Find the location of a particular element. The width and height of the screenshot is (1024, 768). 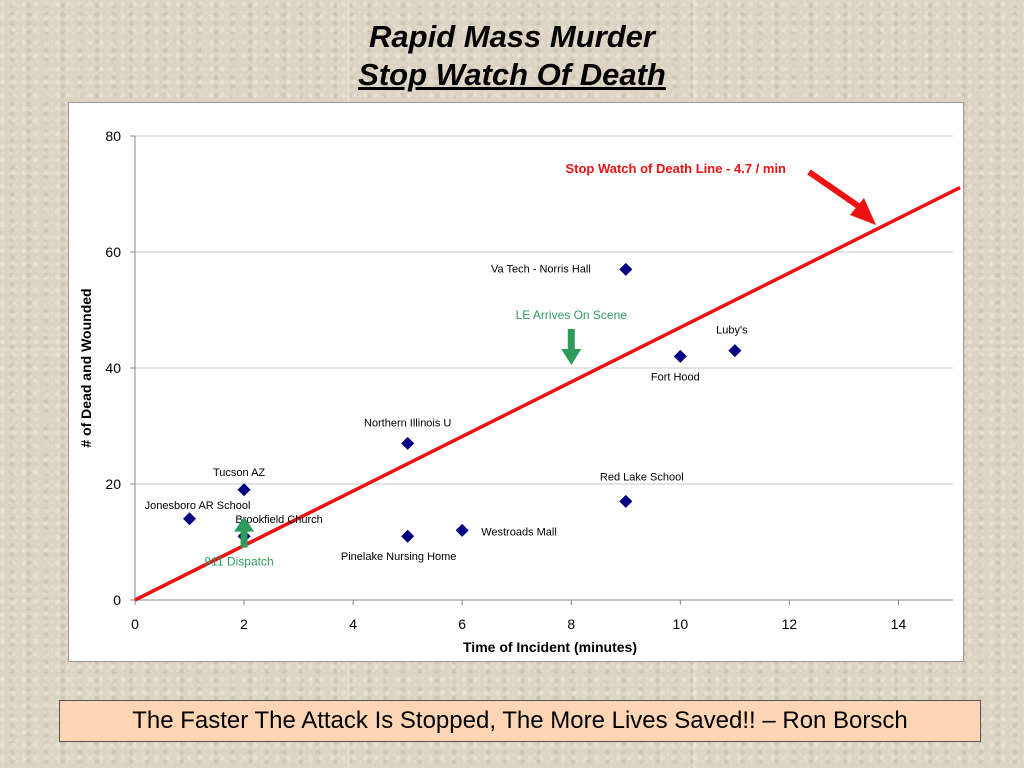

x-tick-label: 10 is located at coordinates (681, 624).